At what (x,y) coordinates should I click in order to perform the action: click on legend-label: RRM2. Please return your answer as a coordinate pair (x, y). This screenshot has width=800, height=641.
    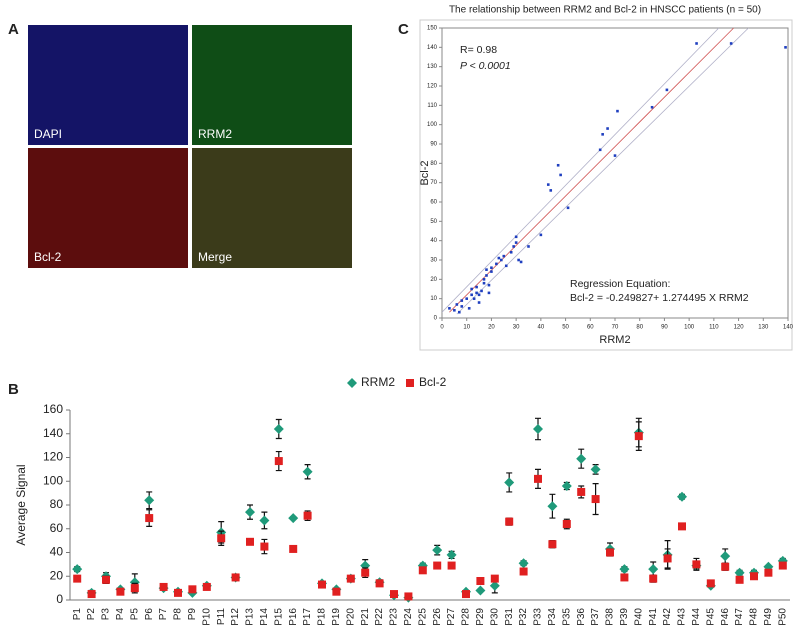
    Looking at the image, I should click on (378, 382).